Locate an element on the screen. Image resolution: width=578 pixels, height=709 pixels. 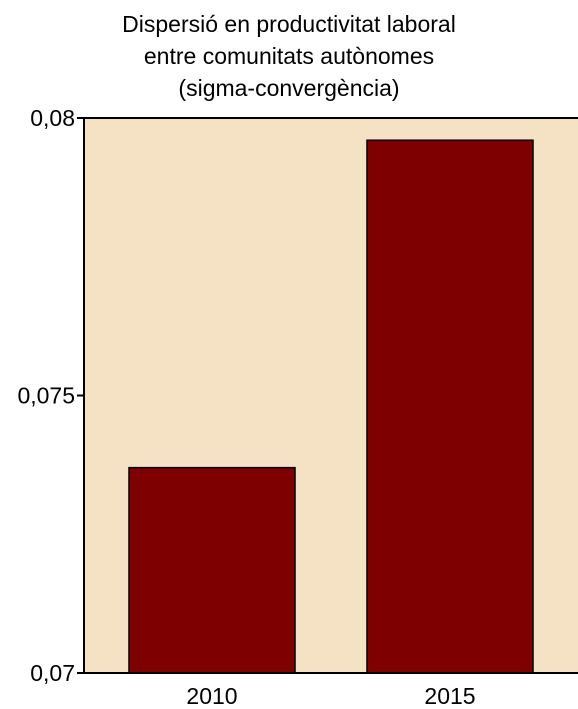
x-category-label: 2015 is located at coordinates (449, 696).